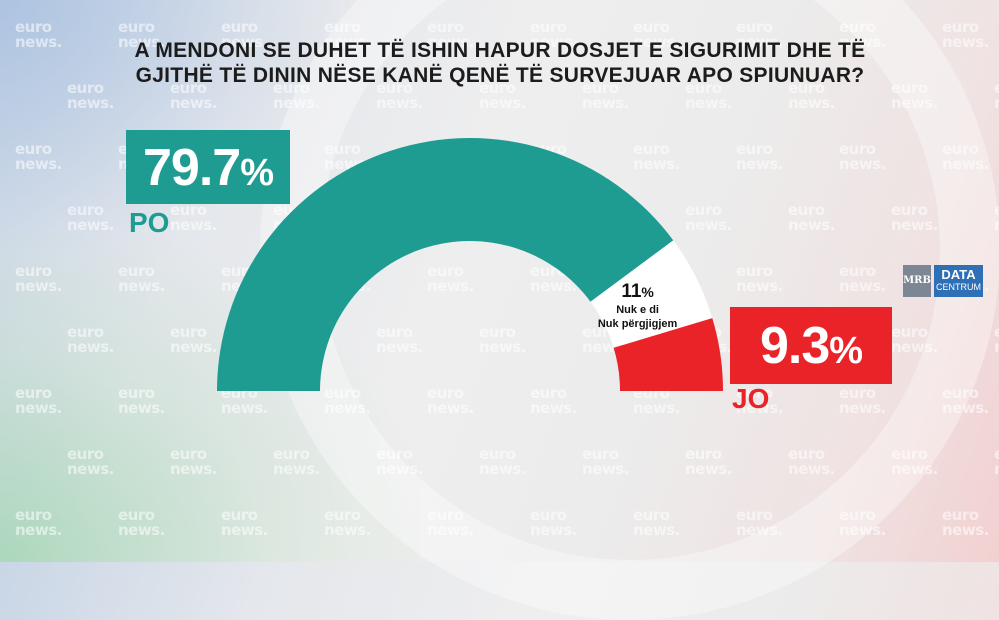 This screenshot has width=999, height=620. I want to click on jo-value-box: 9.3%, so click(811, 345).